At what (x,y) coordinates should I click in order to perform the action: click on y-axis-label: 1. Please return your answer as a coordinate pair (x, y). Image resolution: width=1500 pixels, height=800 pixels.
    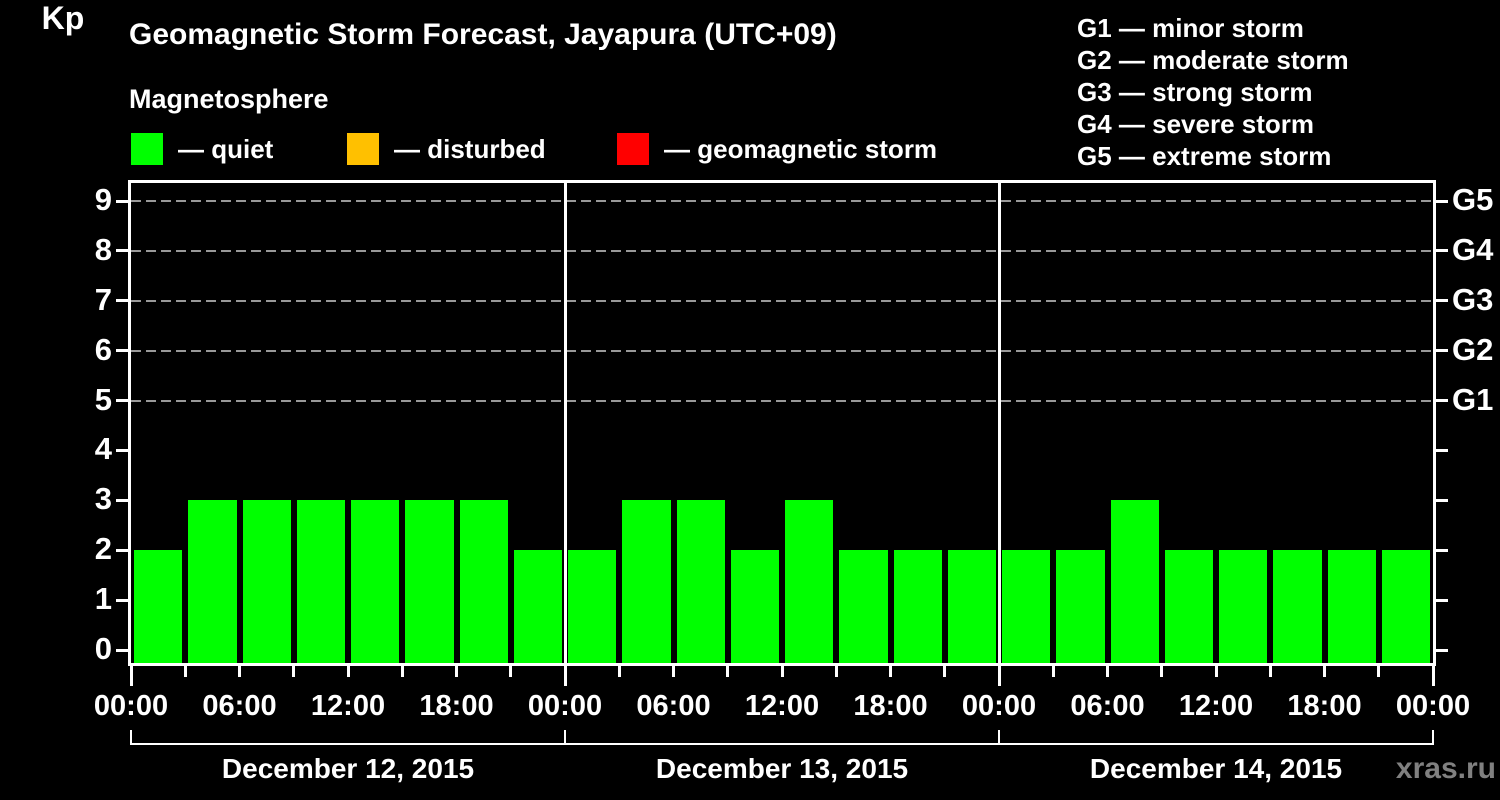
    Looking at the image, I should click on (103, 599).